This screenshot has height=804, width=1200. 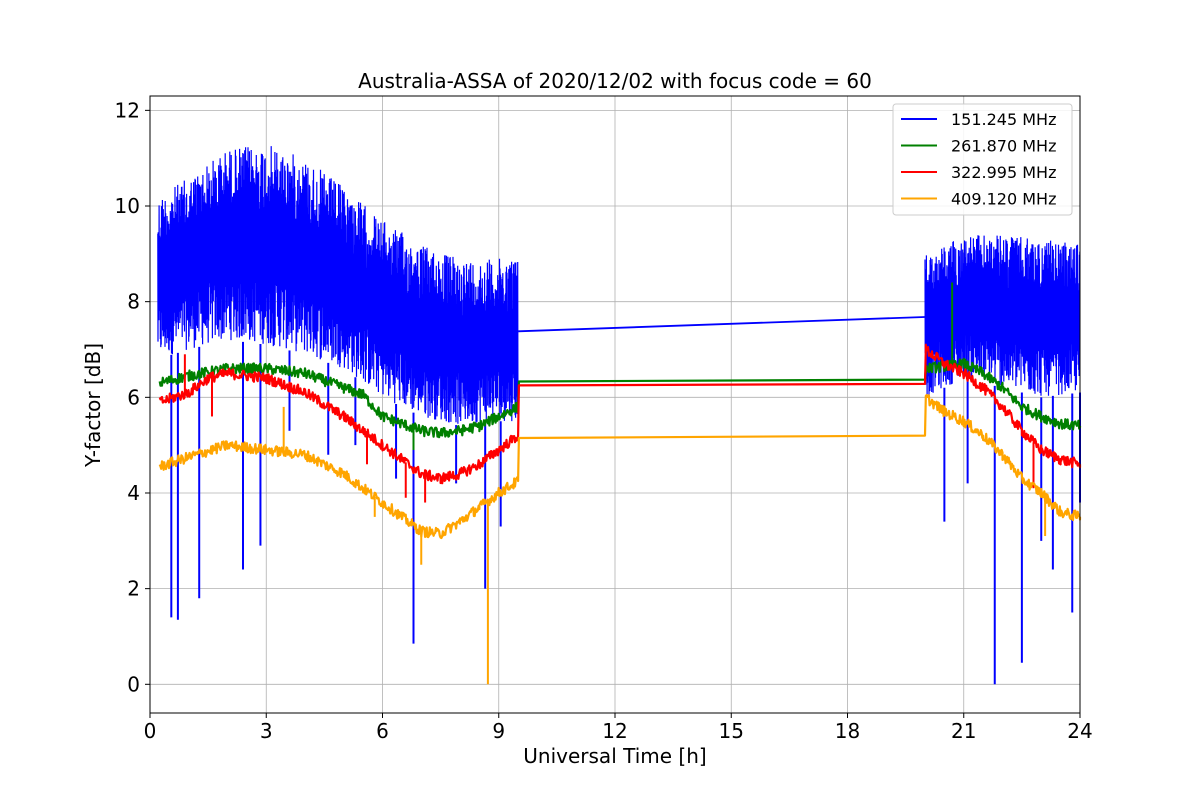 I want to click on gap-line, so click(x=722, y=324).